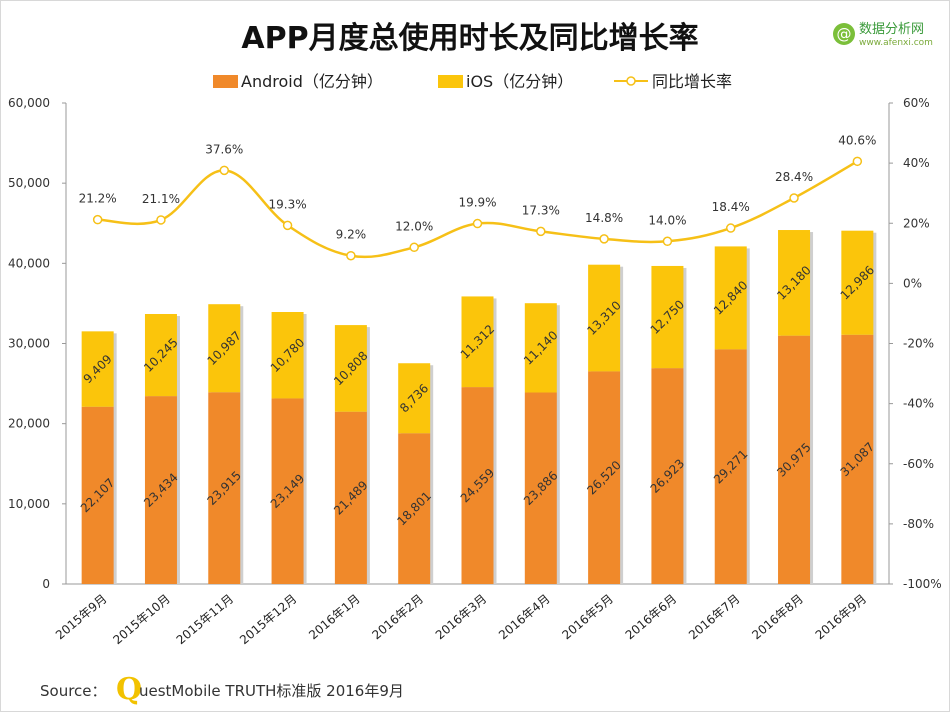 This screenshot has width=950, height=712. I want to click on category-label: 2016年3月, so click(461, 617).